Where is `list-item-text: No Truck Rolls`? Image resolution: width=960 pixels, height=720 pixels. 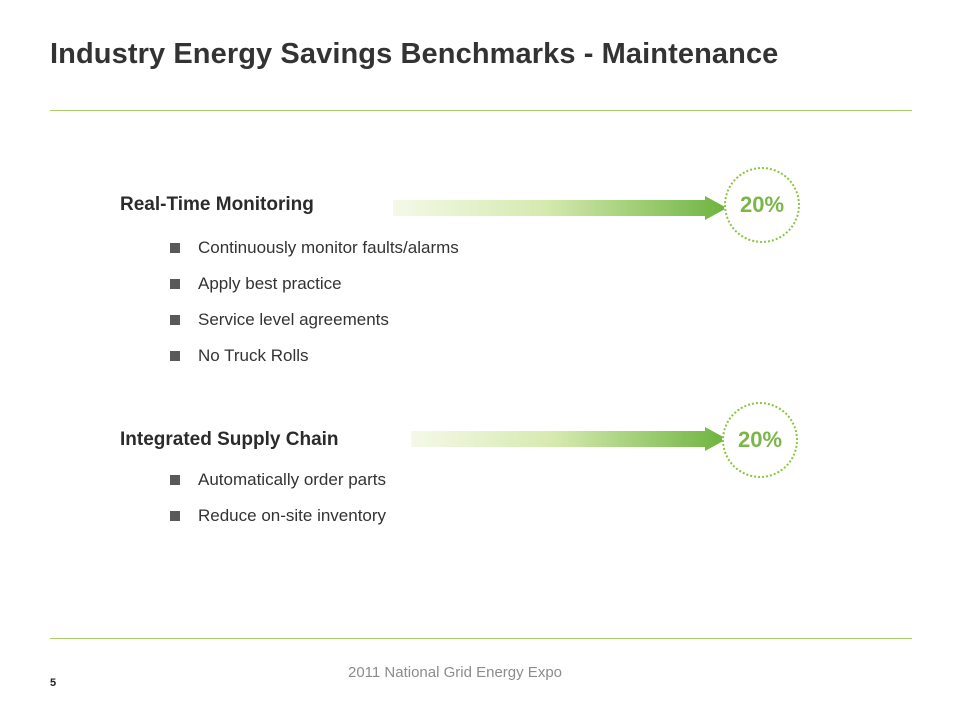
list-item-text: No Truck Rolls is located at coordinates (253, 355).